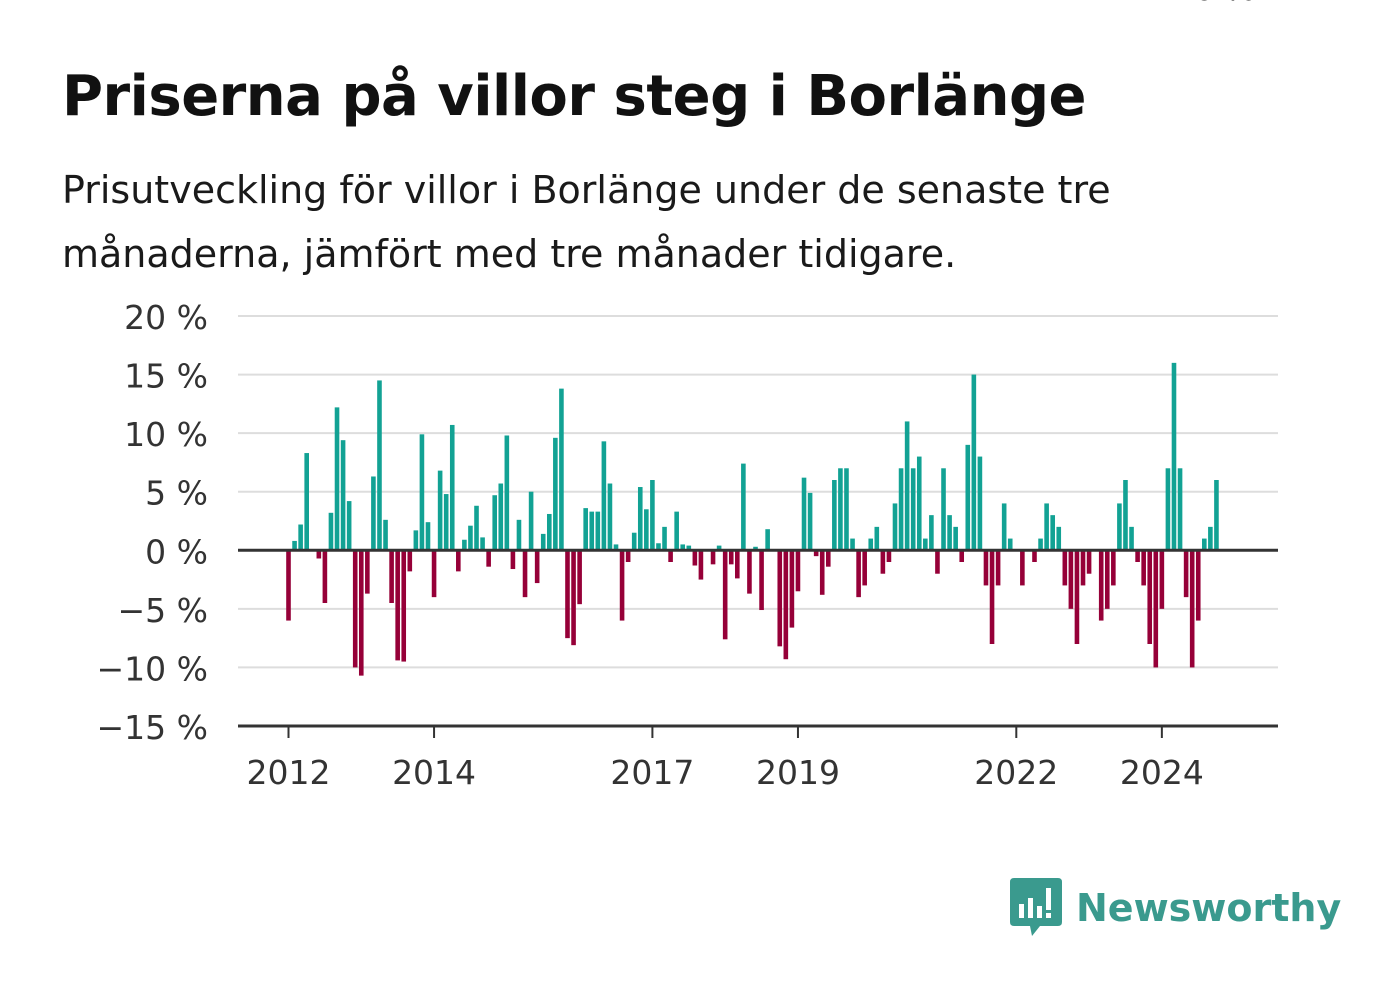 Image resolution: width=1382 pixels, height=999 pixels. What do you see at coordinates (1036, 907) in the screenshot?
I see `newsworthy-logo-icon` at bounding box center [1036, 907].